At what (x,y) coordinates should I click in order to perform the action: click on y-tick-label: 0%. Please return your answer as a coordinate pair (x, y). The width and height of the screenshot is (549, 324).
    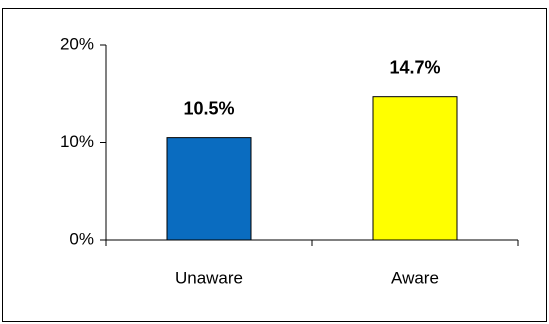
    Looking at the image, I should click on (81, 238).